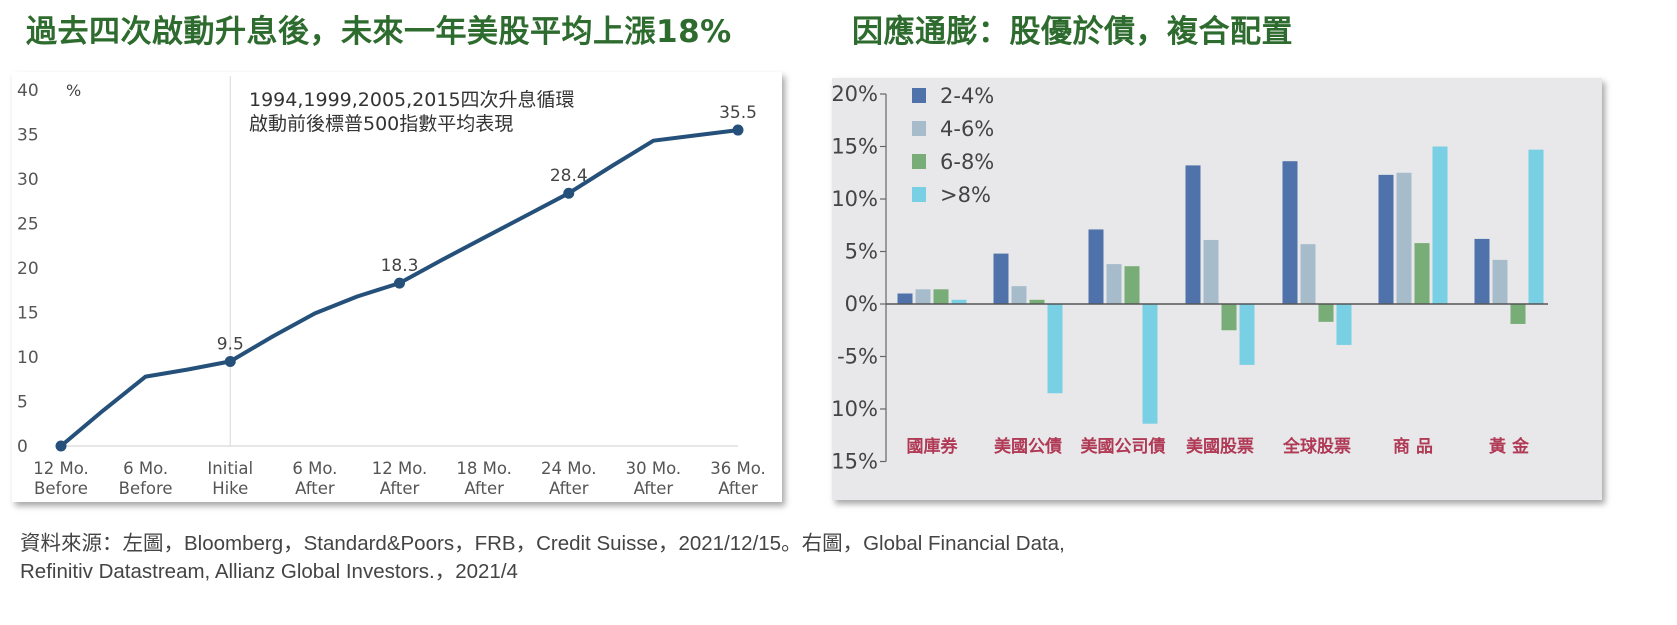 This screenshot has height=625, width=1677. What do you see at coordinates (400, 266) in the screenshot?
I see `data-label: 18.3` at bounding box center [400, 266].